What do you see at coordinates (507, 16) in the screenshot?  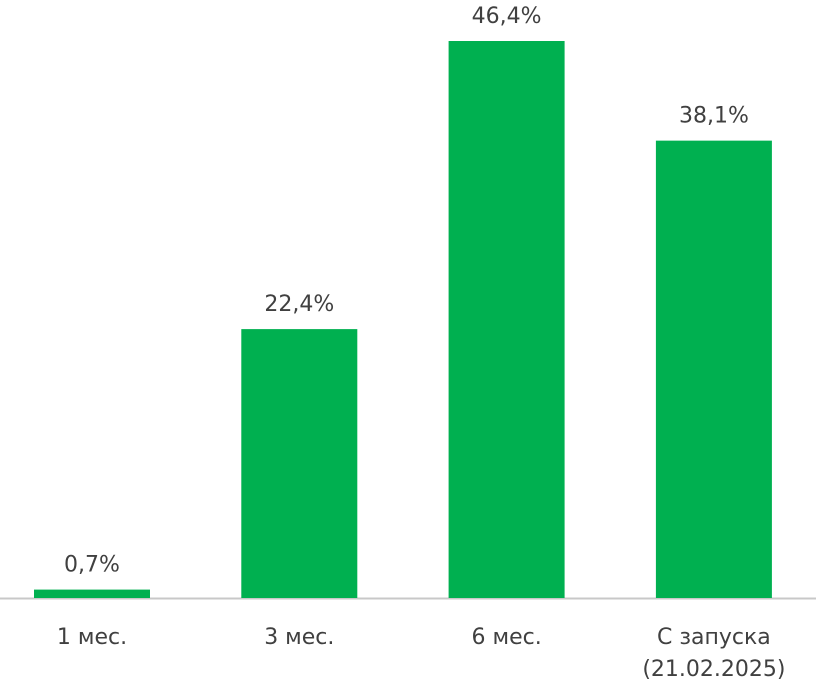 I see `value-label: 46,4%` at bounding box center [507, 16].